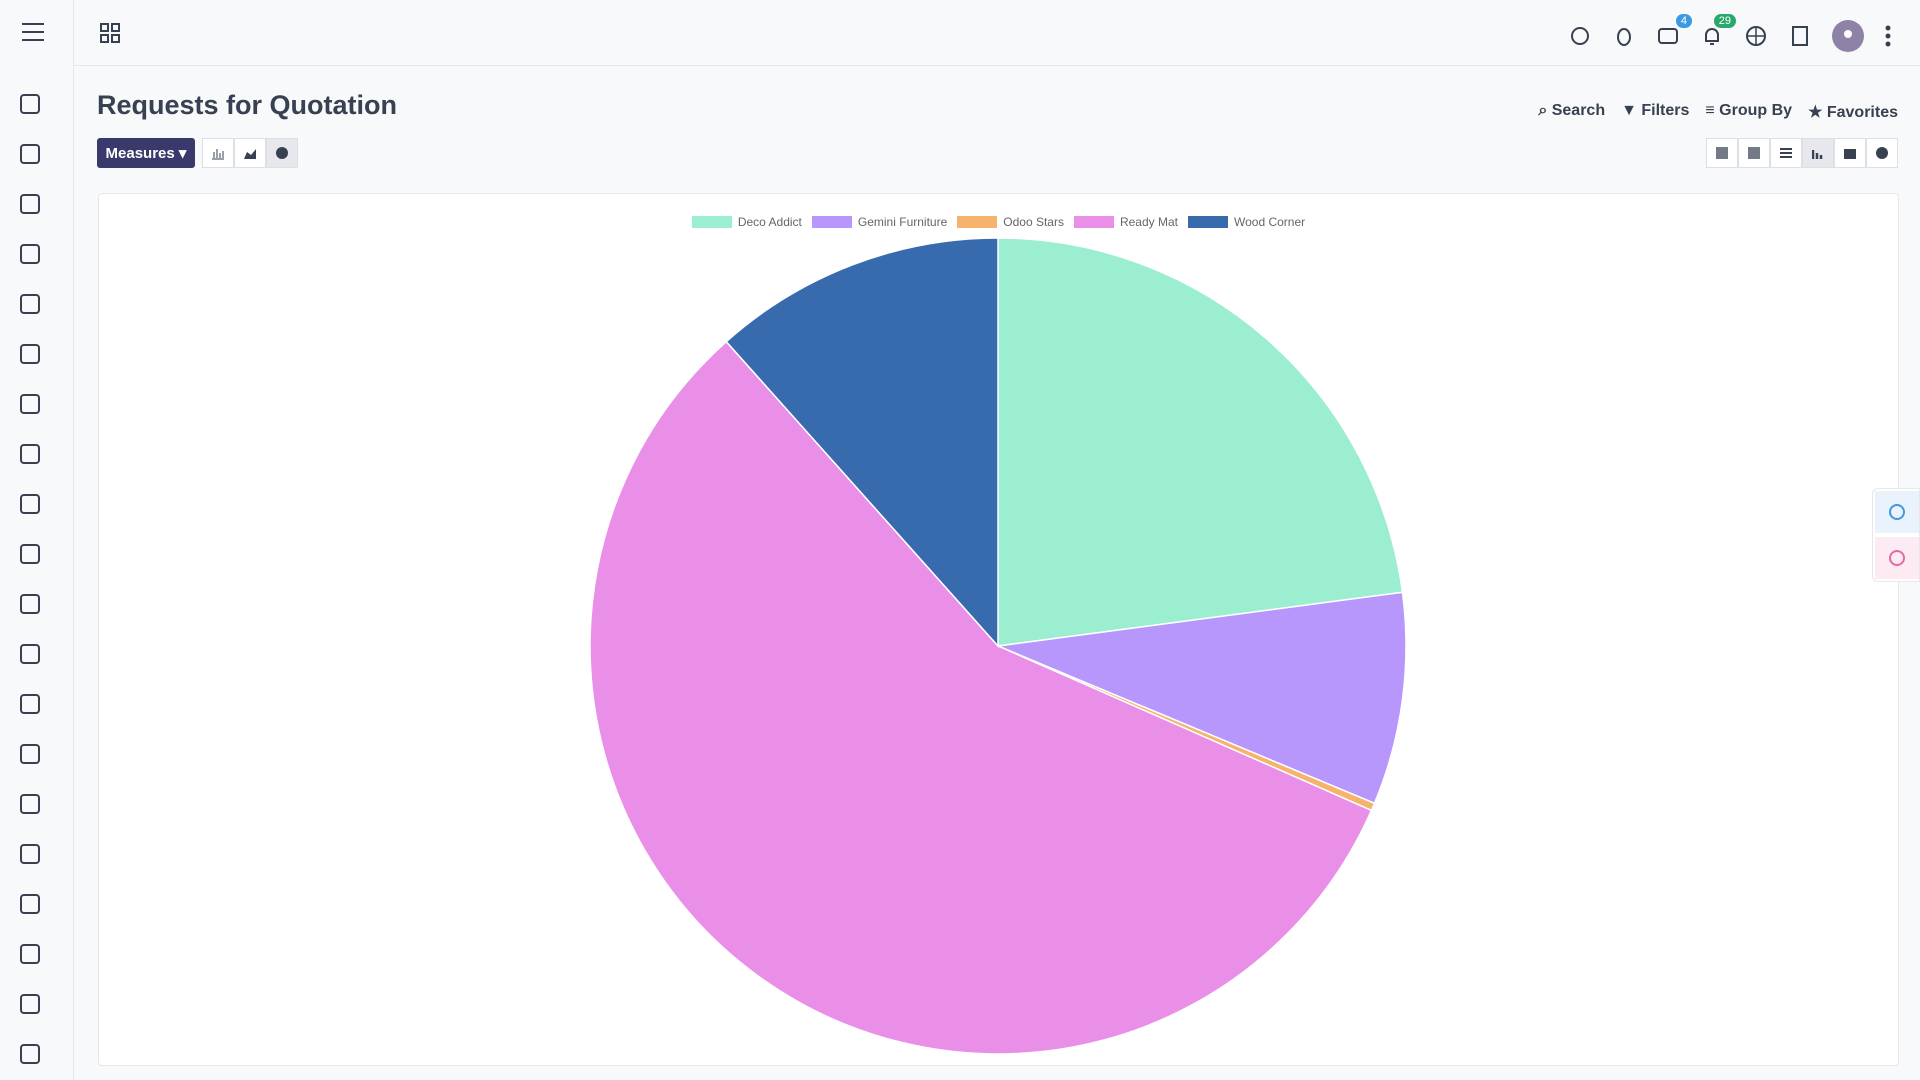 The width and height of the screenshot is (1920, 1080). I want to click on legend-item: Gemini Furniture, so click(879, 222).